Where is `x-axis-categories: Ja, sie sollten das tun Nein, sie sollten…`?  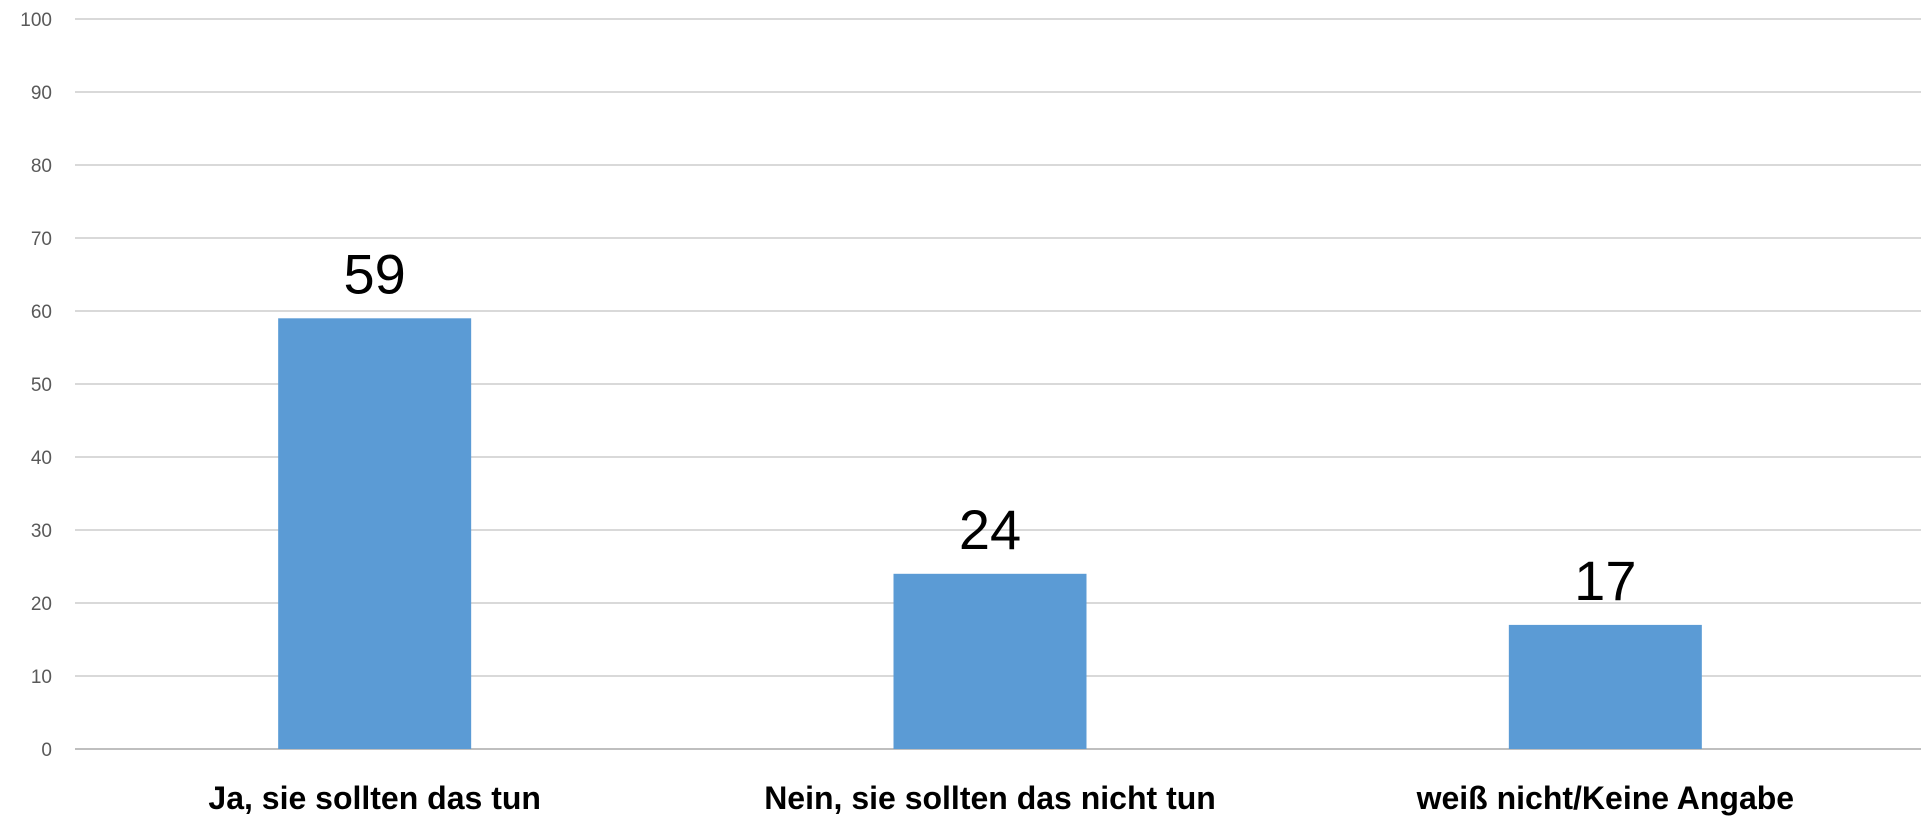 x-axis-categories: Ja, sie sollten das tun Nein, sie sollten… is located at coordinates (1001, 798).